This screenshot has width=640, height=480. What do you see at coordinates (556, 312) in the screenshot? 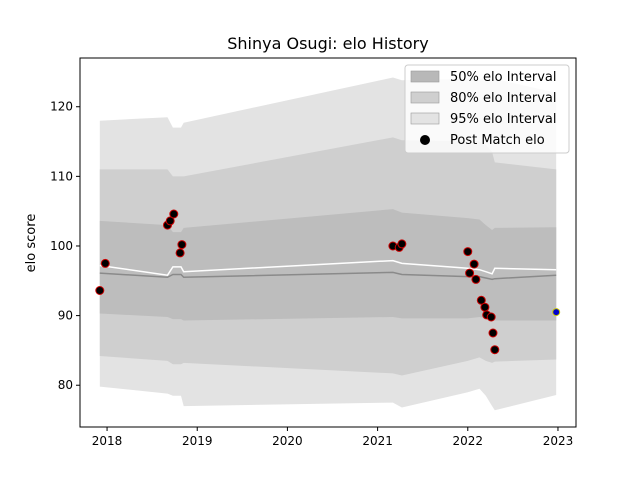
I see `current-elo-point` at bounding box center [556, 312].